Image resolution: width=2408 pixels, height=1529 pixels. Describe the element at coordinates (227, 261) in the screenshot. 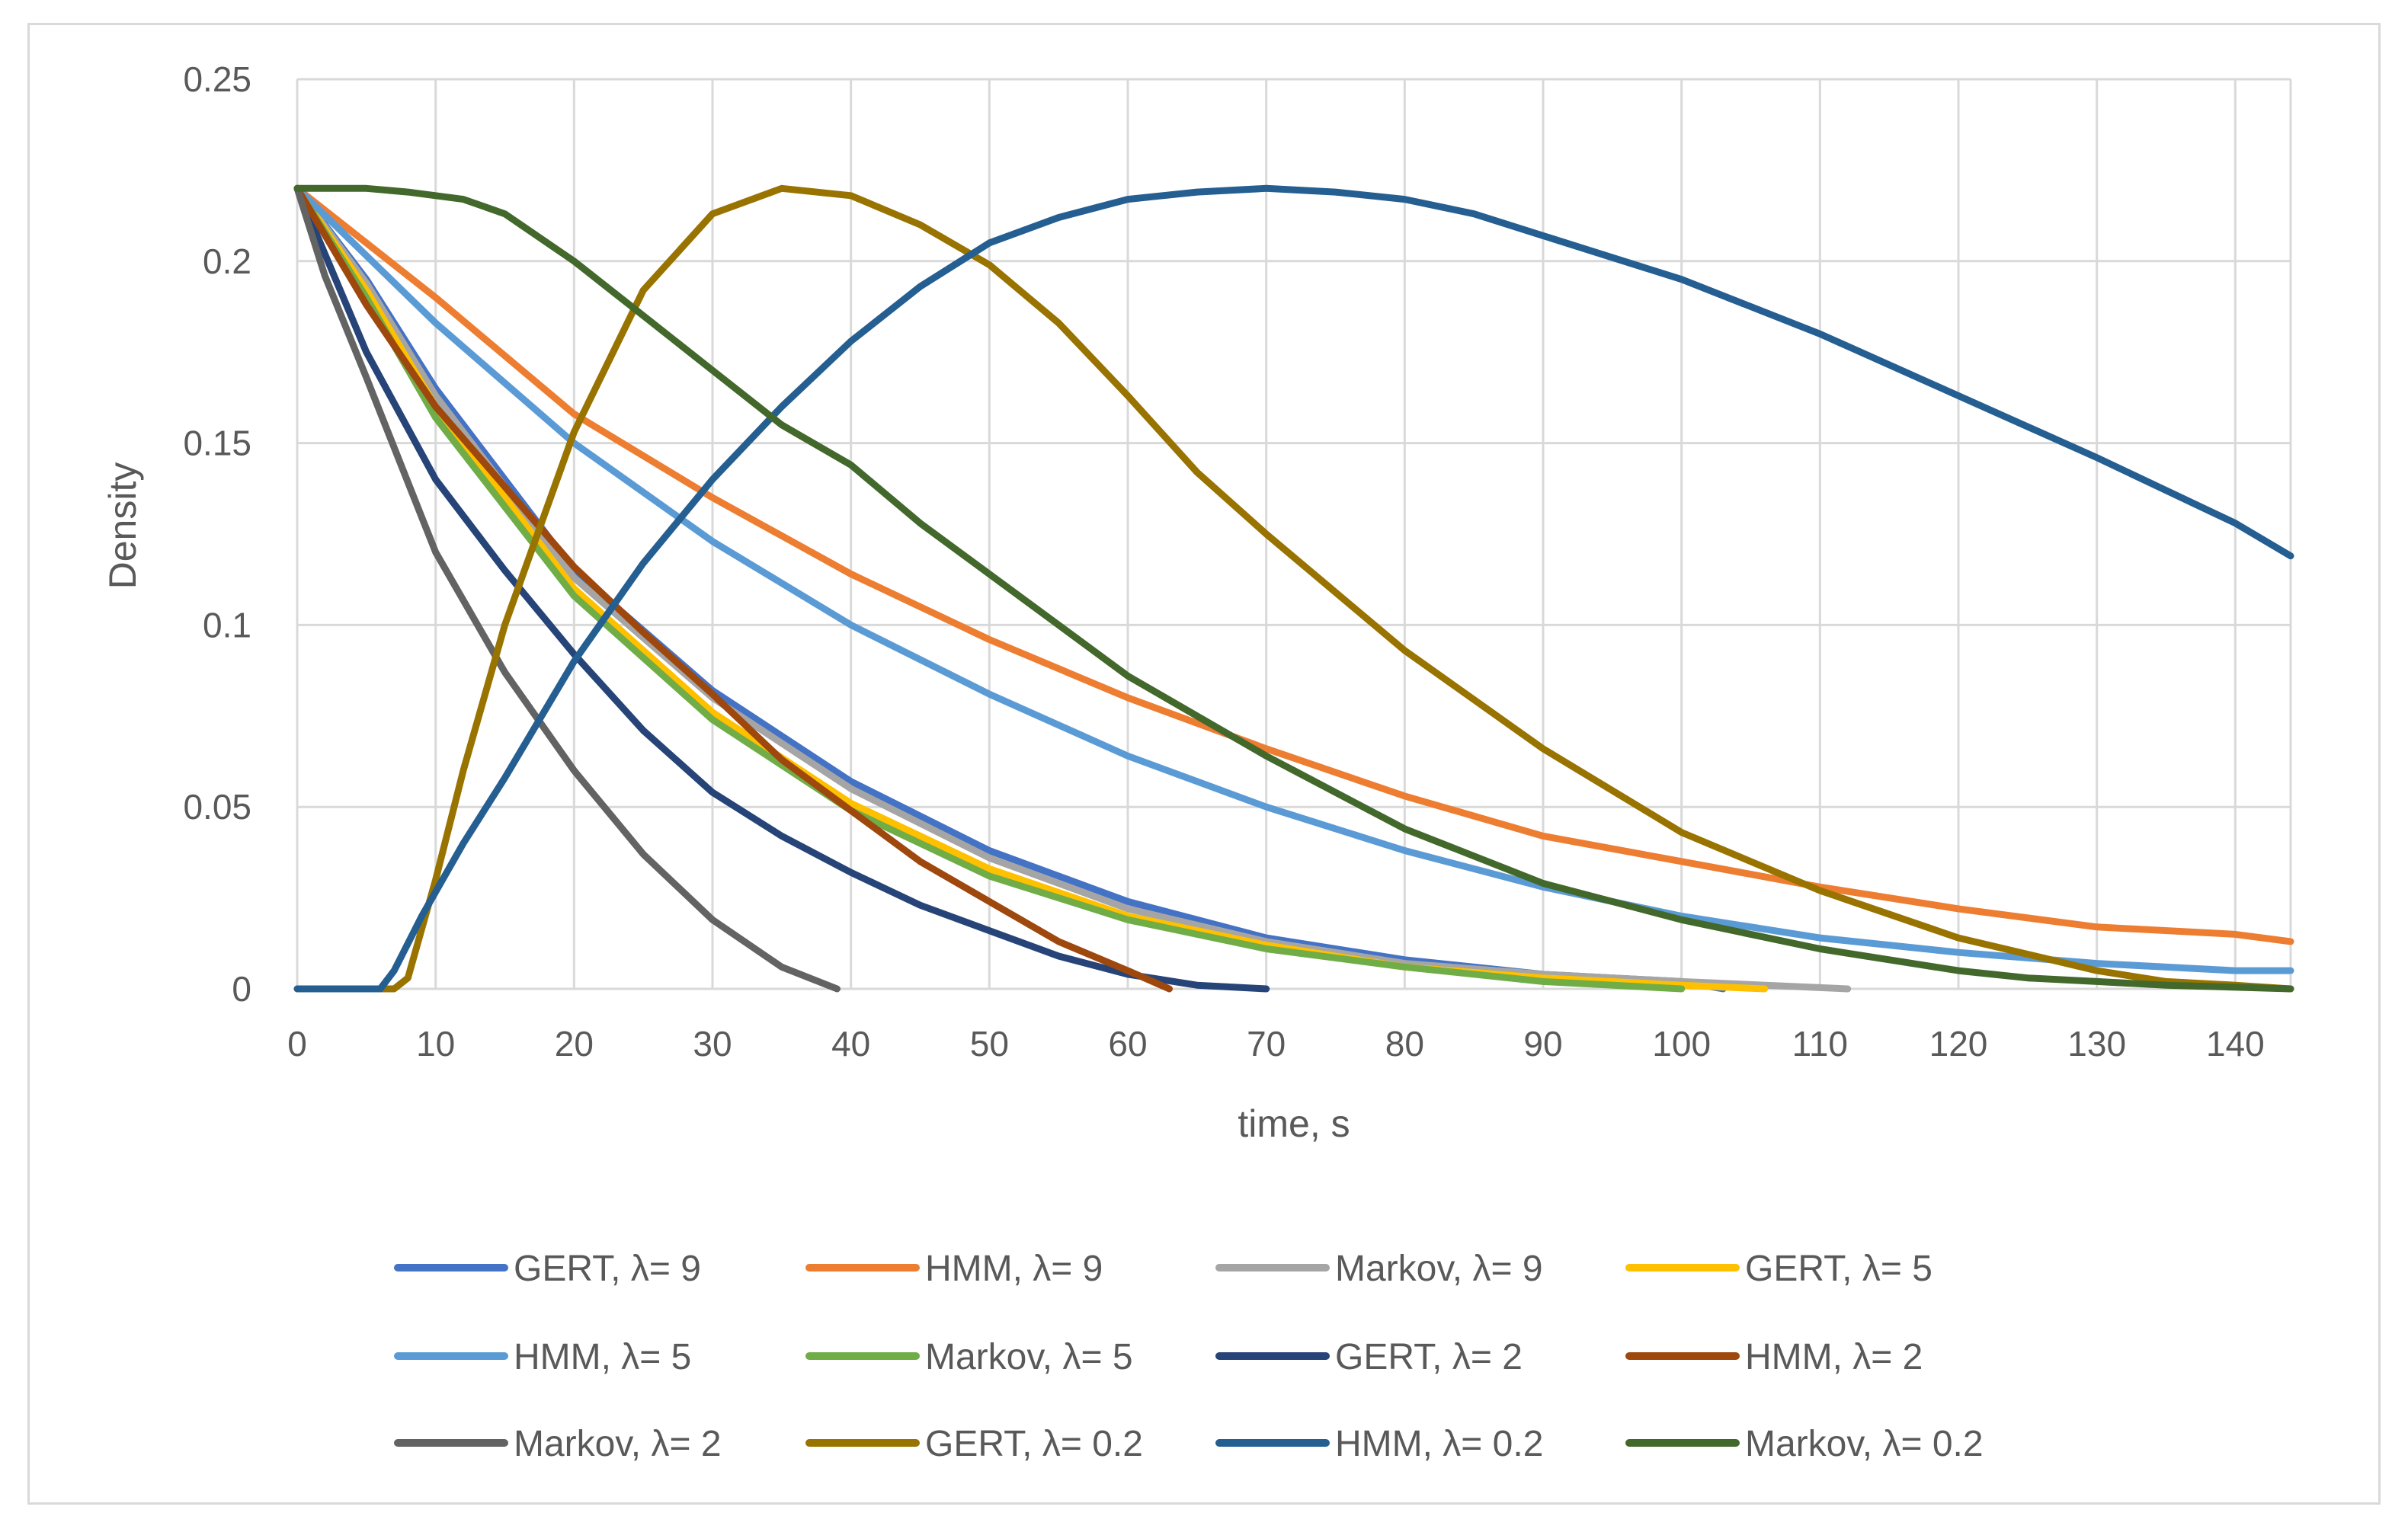

I see `y-tick-label: 0.2` at that location.